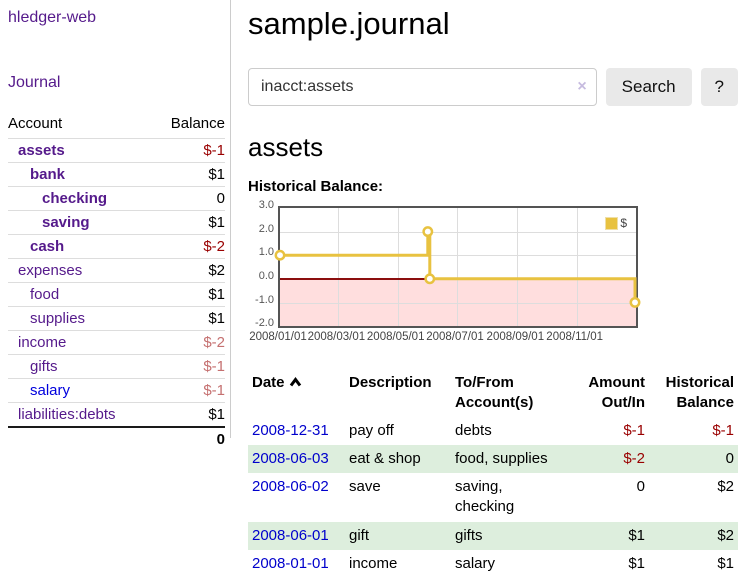  I want to click on col-balance: Historical Balance, so click(699, 393).